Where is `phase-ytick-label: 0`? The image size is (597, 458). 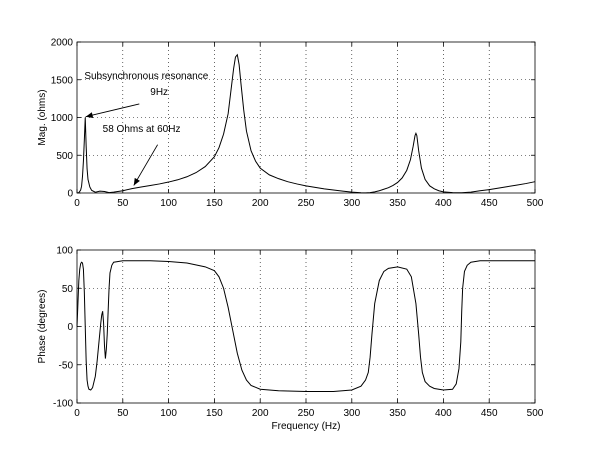 phase-ytick-label: 0 is located at coordinates (70, 327).